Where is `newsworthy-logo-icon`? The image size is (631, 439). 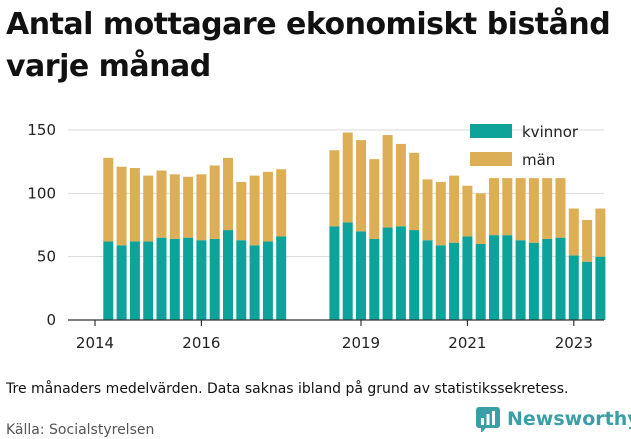
newsworthy-logo-icon is located at coordinates (488, 419).